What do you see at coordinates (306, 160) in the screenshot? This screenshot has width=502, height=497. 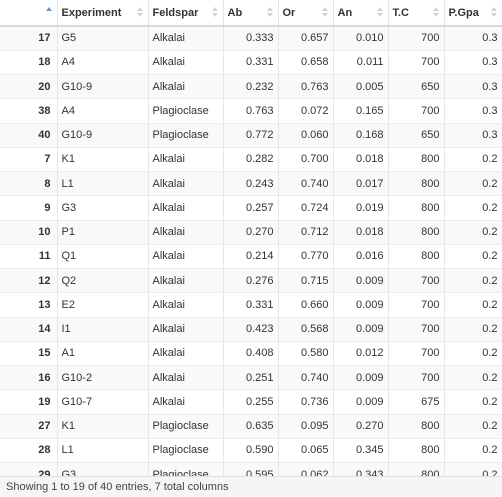 I see `cell-or: 0.700` at bounding box center [306, 160].